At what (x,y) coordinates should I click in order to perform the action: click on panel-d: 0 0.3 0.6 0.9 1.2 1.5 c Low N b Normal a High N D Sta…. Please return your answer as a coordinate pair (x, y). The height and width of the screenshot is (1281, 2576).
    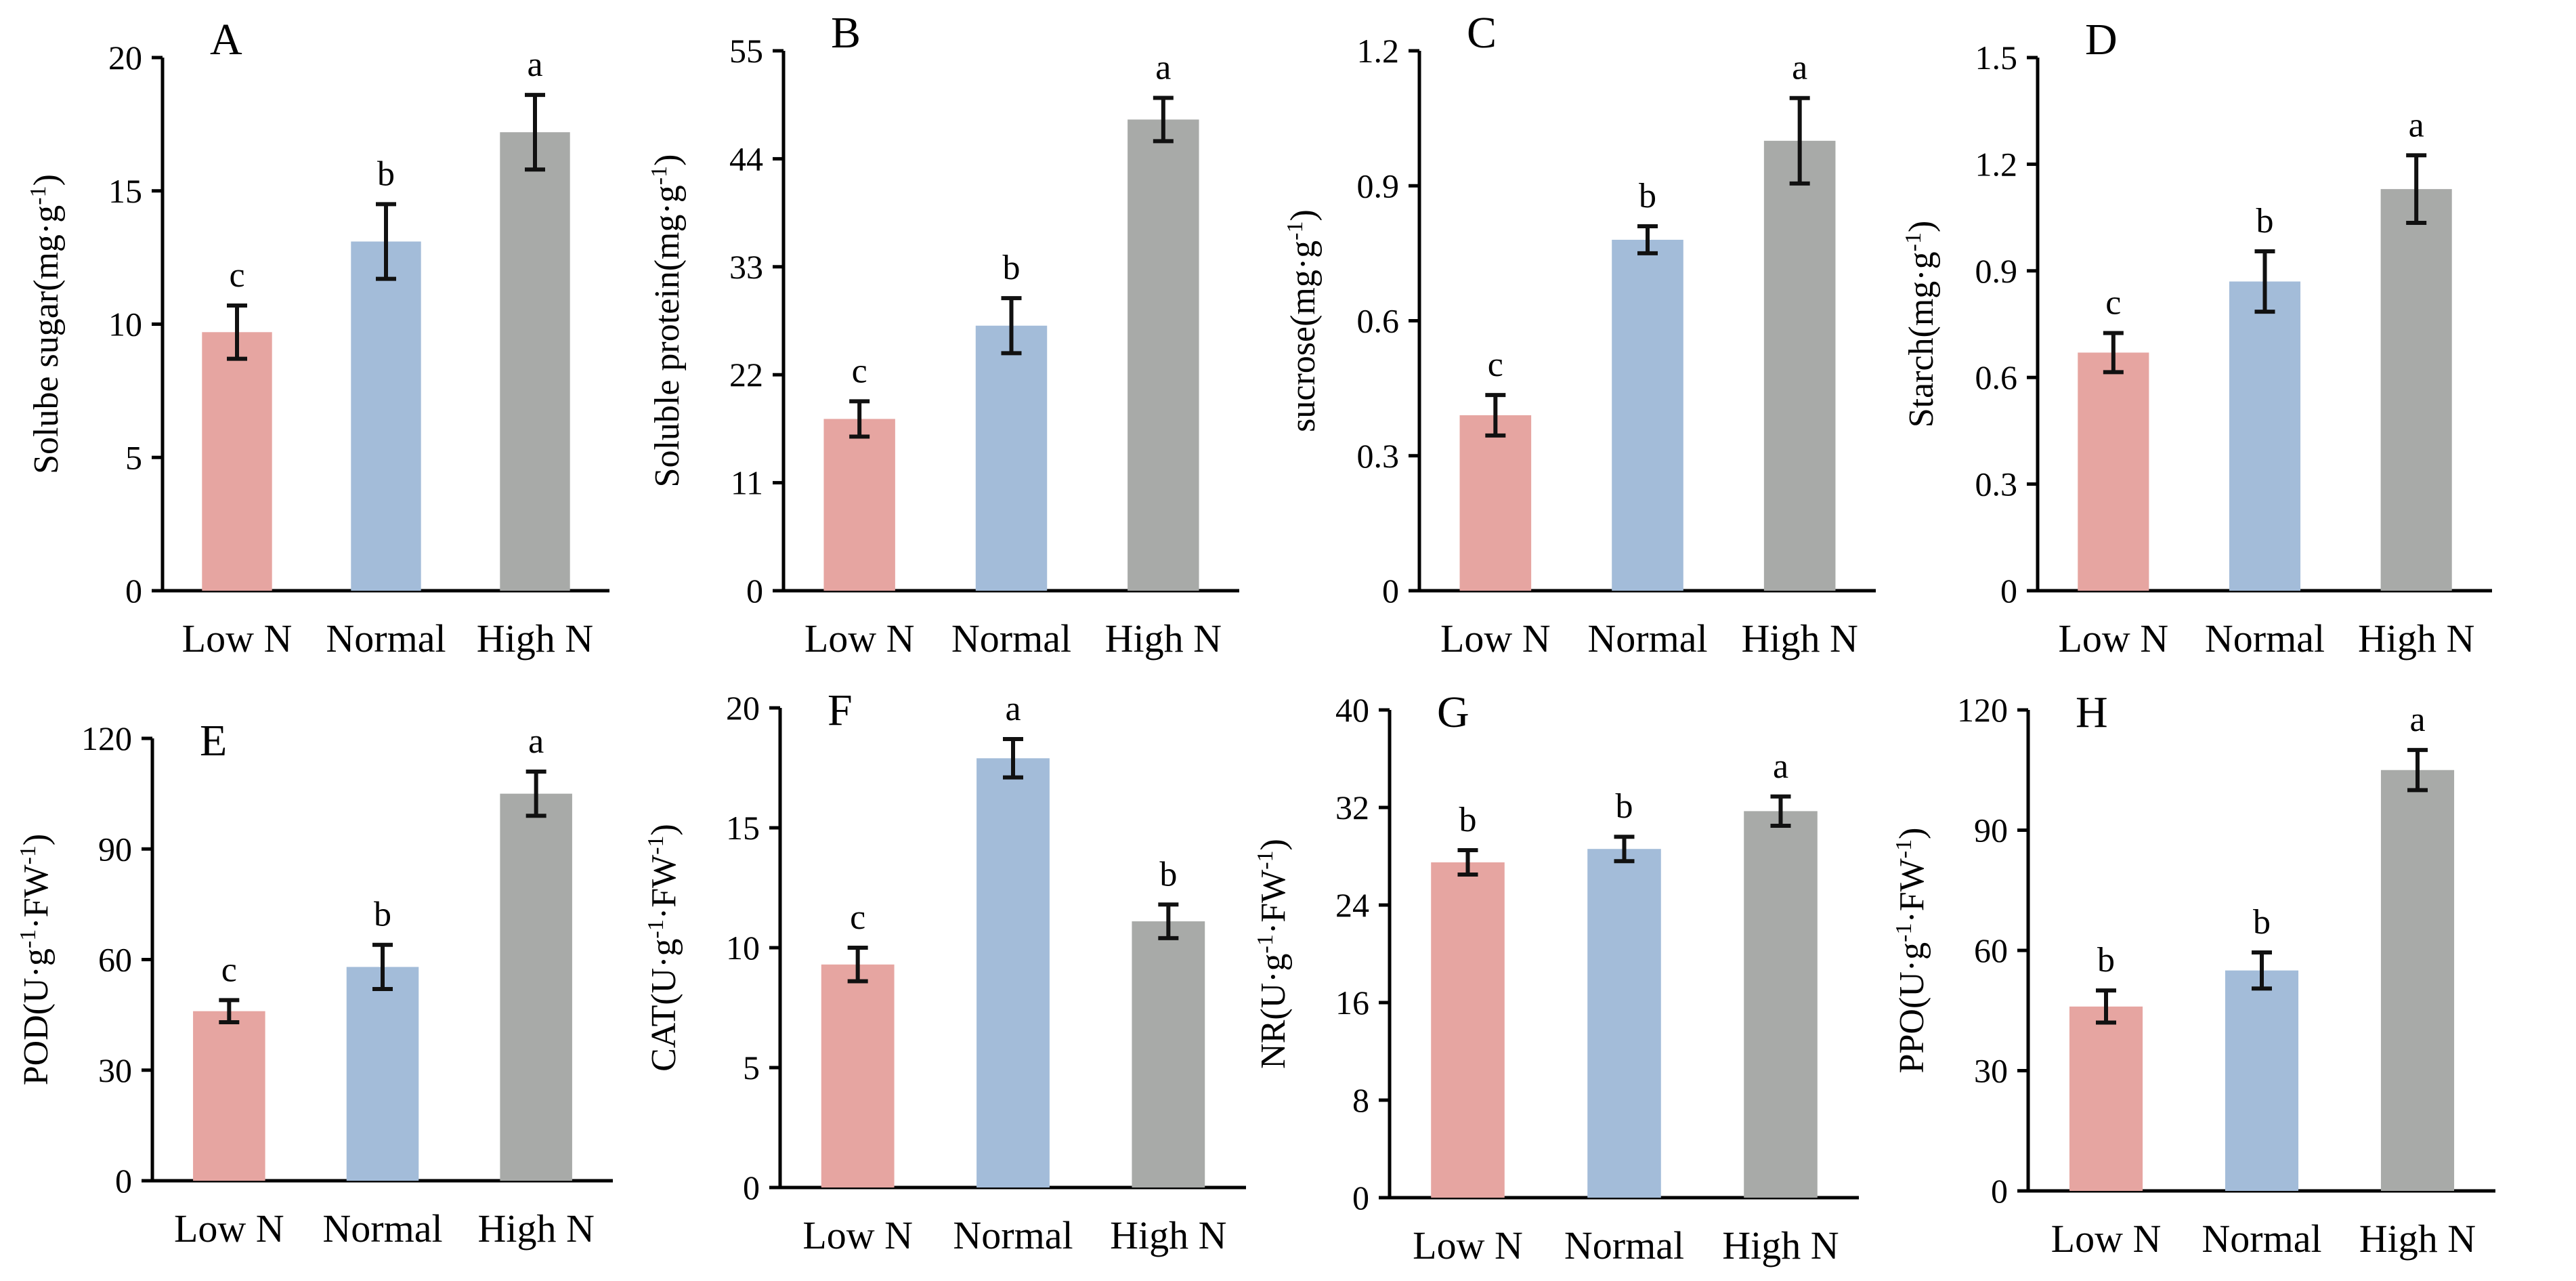
    Looking at the image, I should click on (2196, 337).